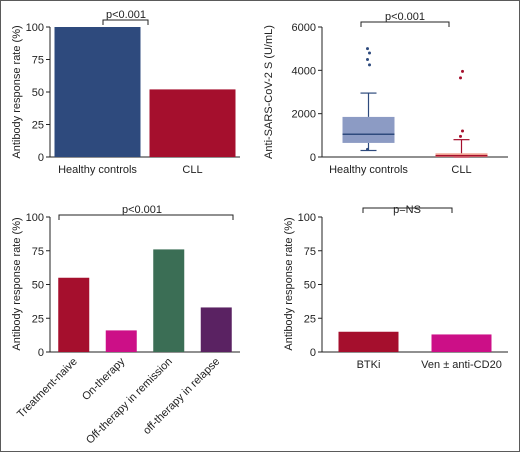 This screenshot has height=452, width=520. I want to click on panel-a-ytick-label: 100, so click(35, 28).